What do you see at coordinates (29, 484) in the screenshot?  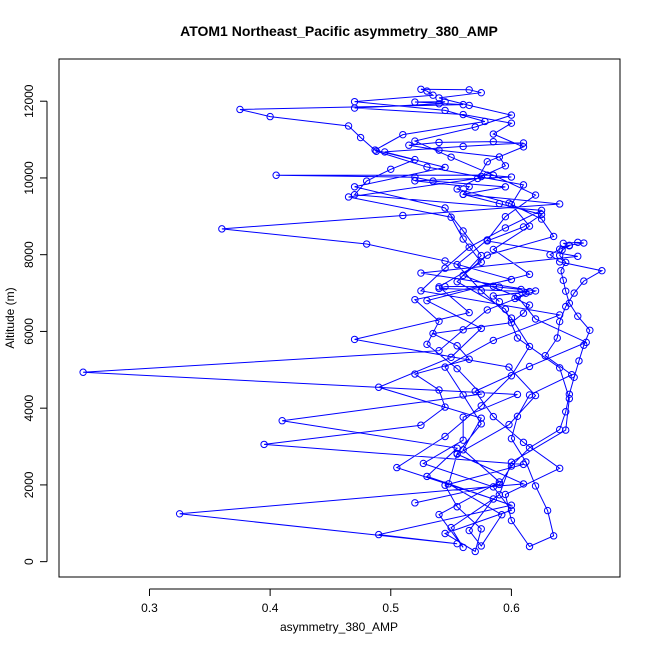 I see `y-tick-label: 2000` at bounding box center [29, 484].